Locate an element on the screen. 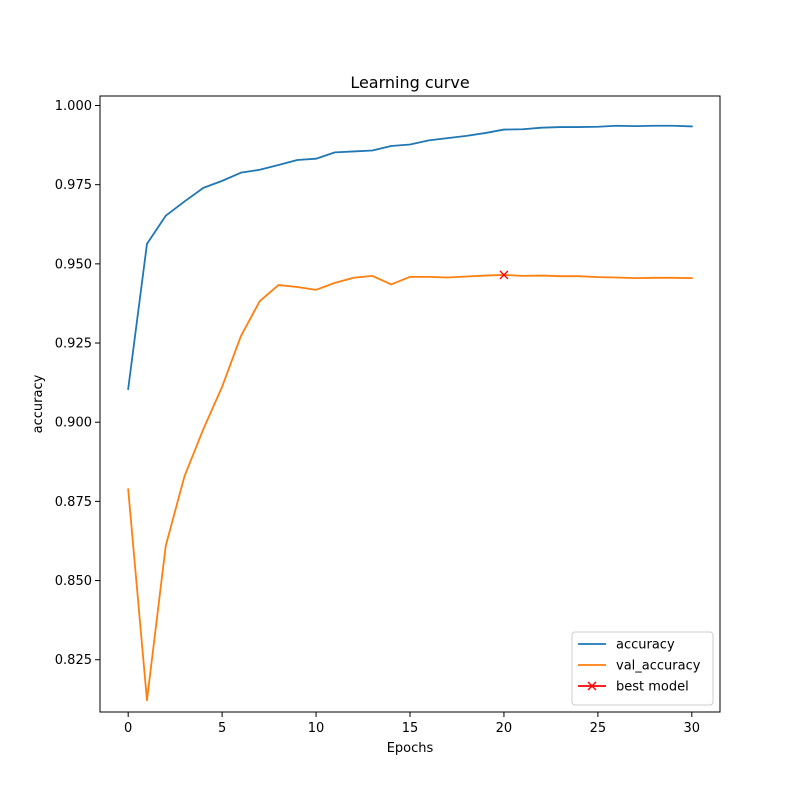  x-tick-label: 20 is located at coordinates (504, 728).